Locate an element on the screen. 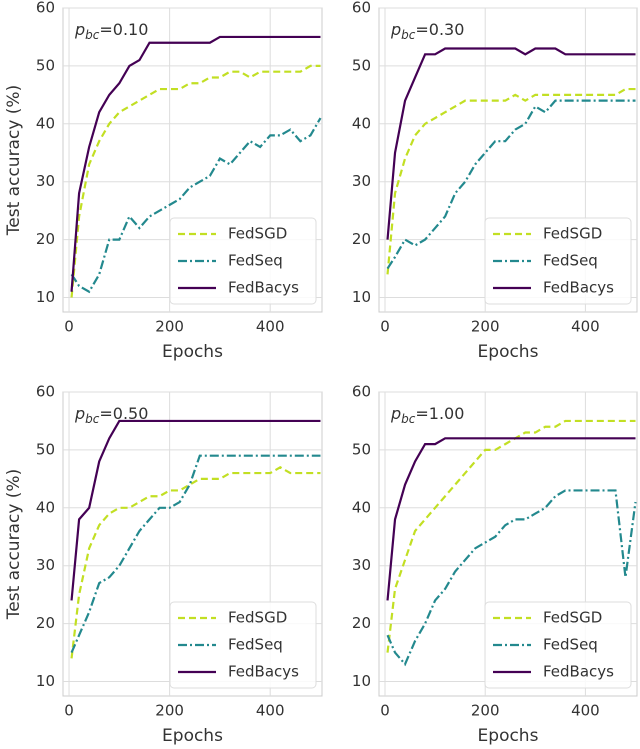 The height and width of the screenshot is (749, 640). annotation-value: =0.10 is located at coordinates (123, 29).